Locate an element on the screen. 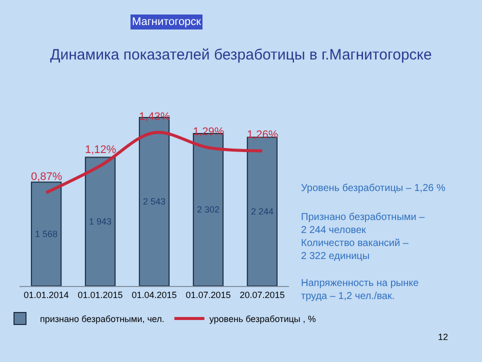 Image resolution: width=482 pixels, height=362 pixels. data-label: 1,43% is located at coordinates (154, 117).